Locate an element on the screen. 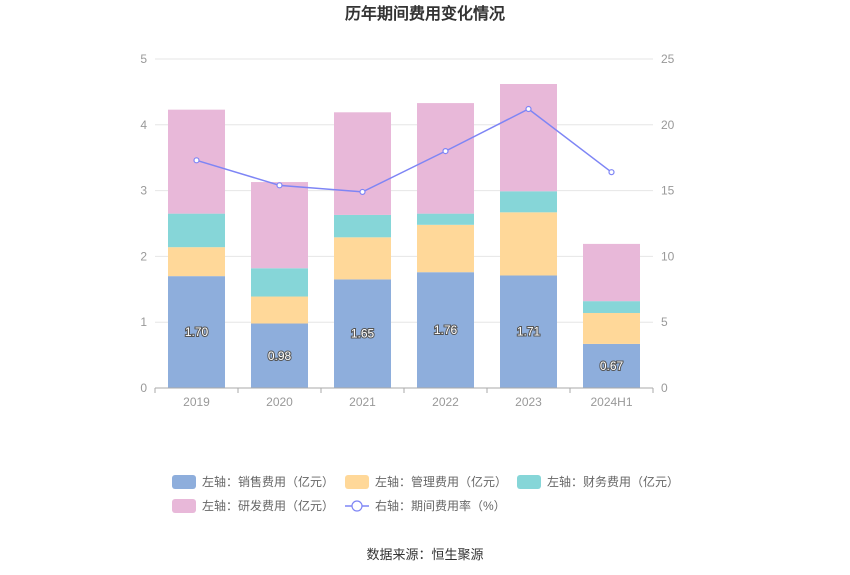 The height and width of the screenshot is (575, 850). right-tick-label: 15 is located at coordinates (668, 191).